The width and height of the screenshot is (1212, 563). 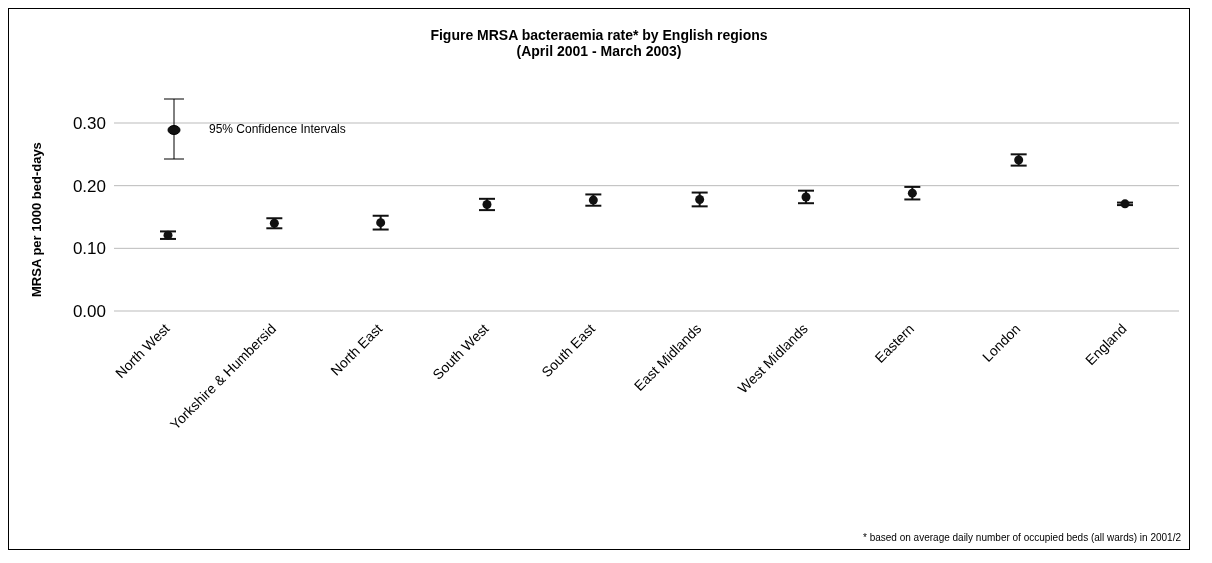 What do you see at coordinates (89, 312) in the screenshot?
I see `y-tick-label: 0.00` at bounding box center [89, 312].